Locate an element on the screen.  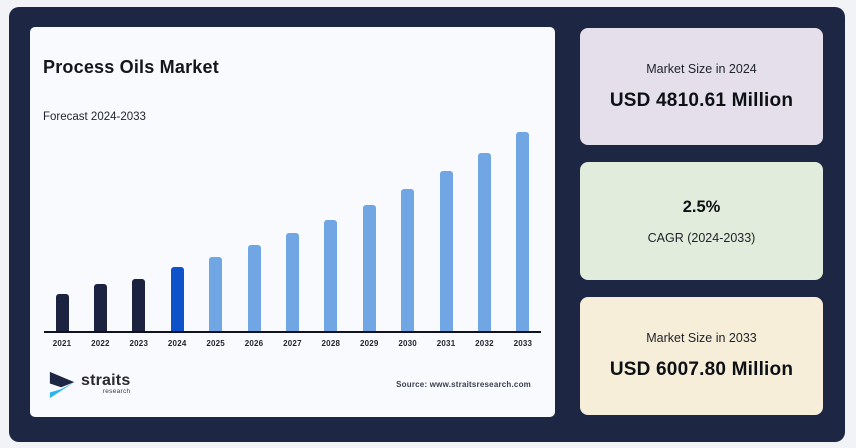
bar-2033 is located at coordinates (523, 231).